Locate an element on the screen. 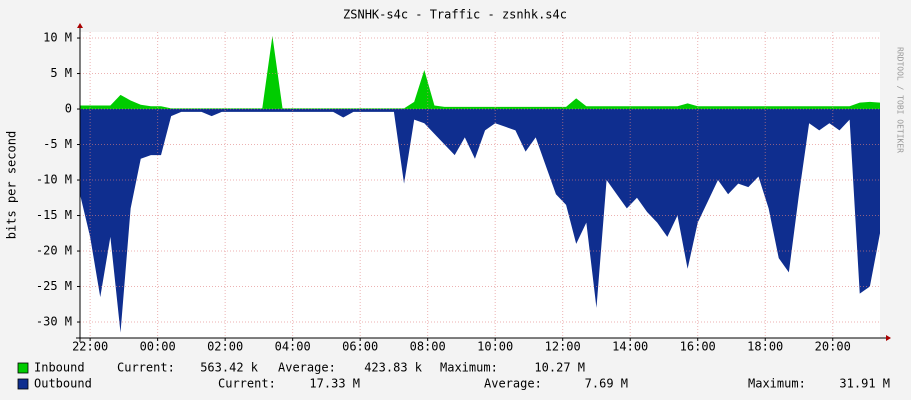 This screenshot has width=911, height=400. y-tick-label: 0 is located at coordinates (68, 109).